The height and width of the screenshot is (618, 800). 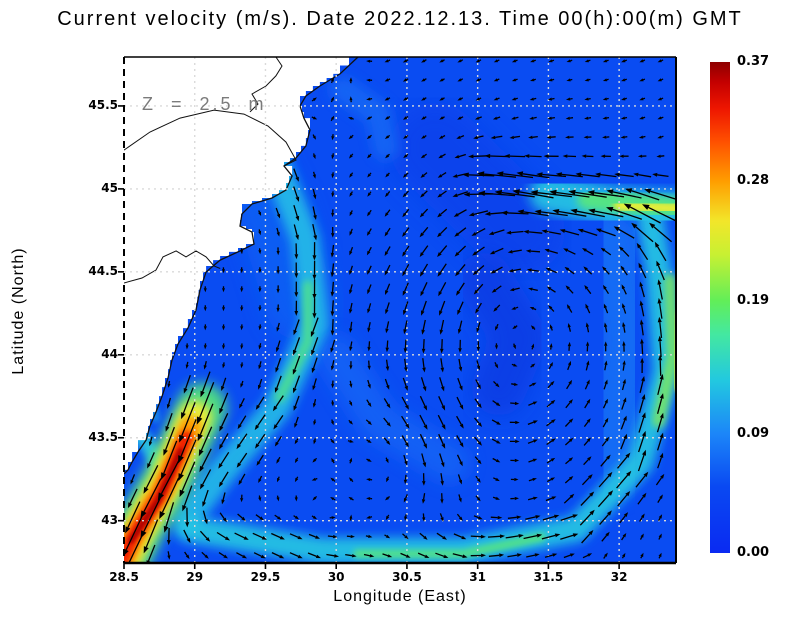 What do you see at coordinates (109, 353) in the screenshot?
I see `y-tick-label: 44` at bounding box center [109, 353].